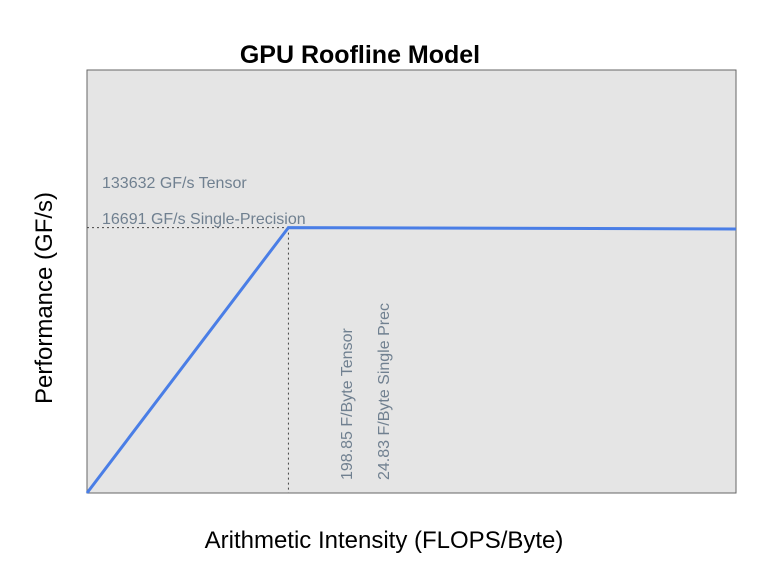 The image size is (774, 574). I want to click on annotation-peak-single-precision: 16691 GF/s Single-Precision, so click(204, 219).